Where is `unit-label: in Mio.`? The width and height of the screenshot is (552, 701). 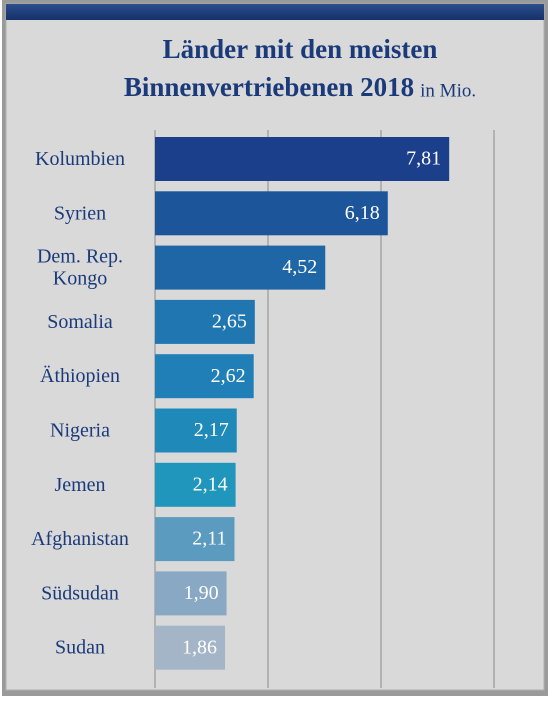 unit-label: in Mio. is located at coordinates (448, 90).